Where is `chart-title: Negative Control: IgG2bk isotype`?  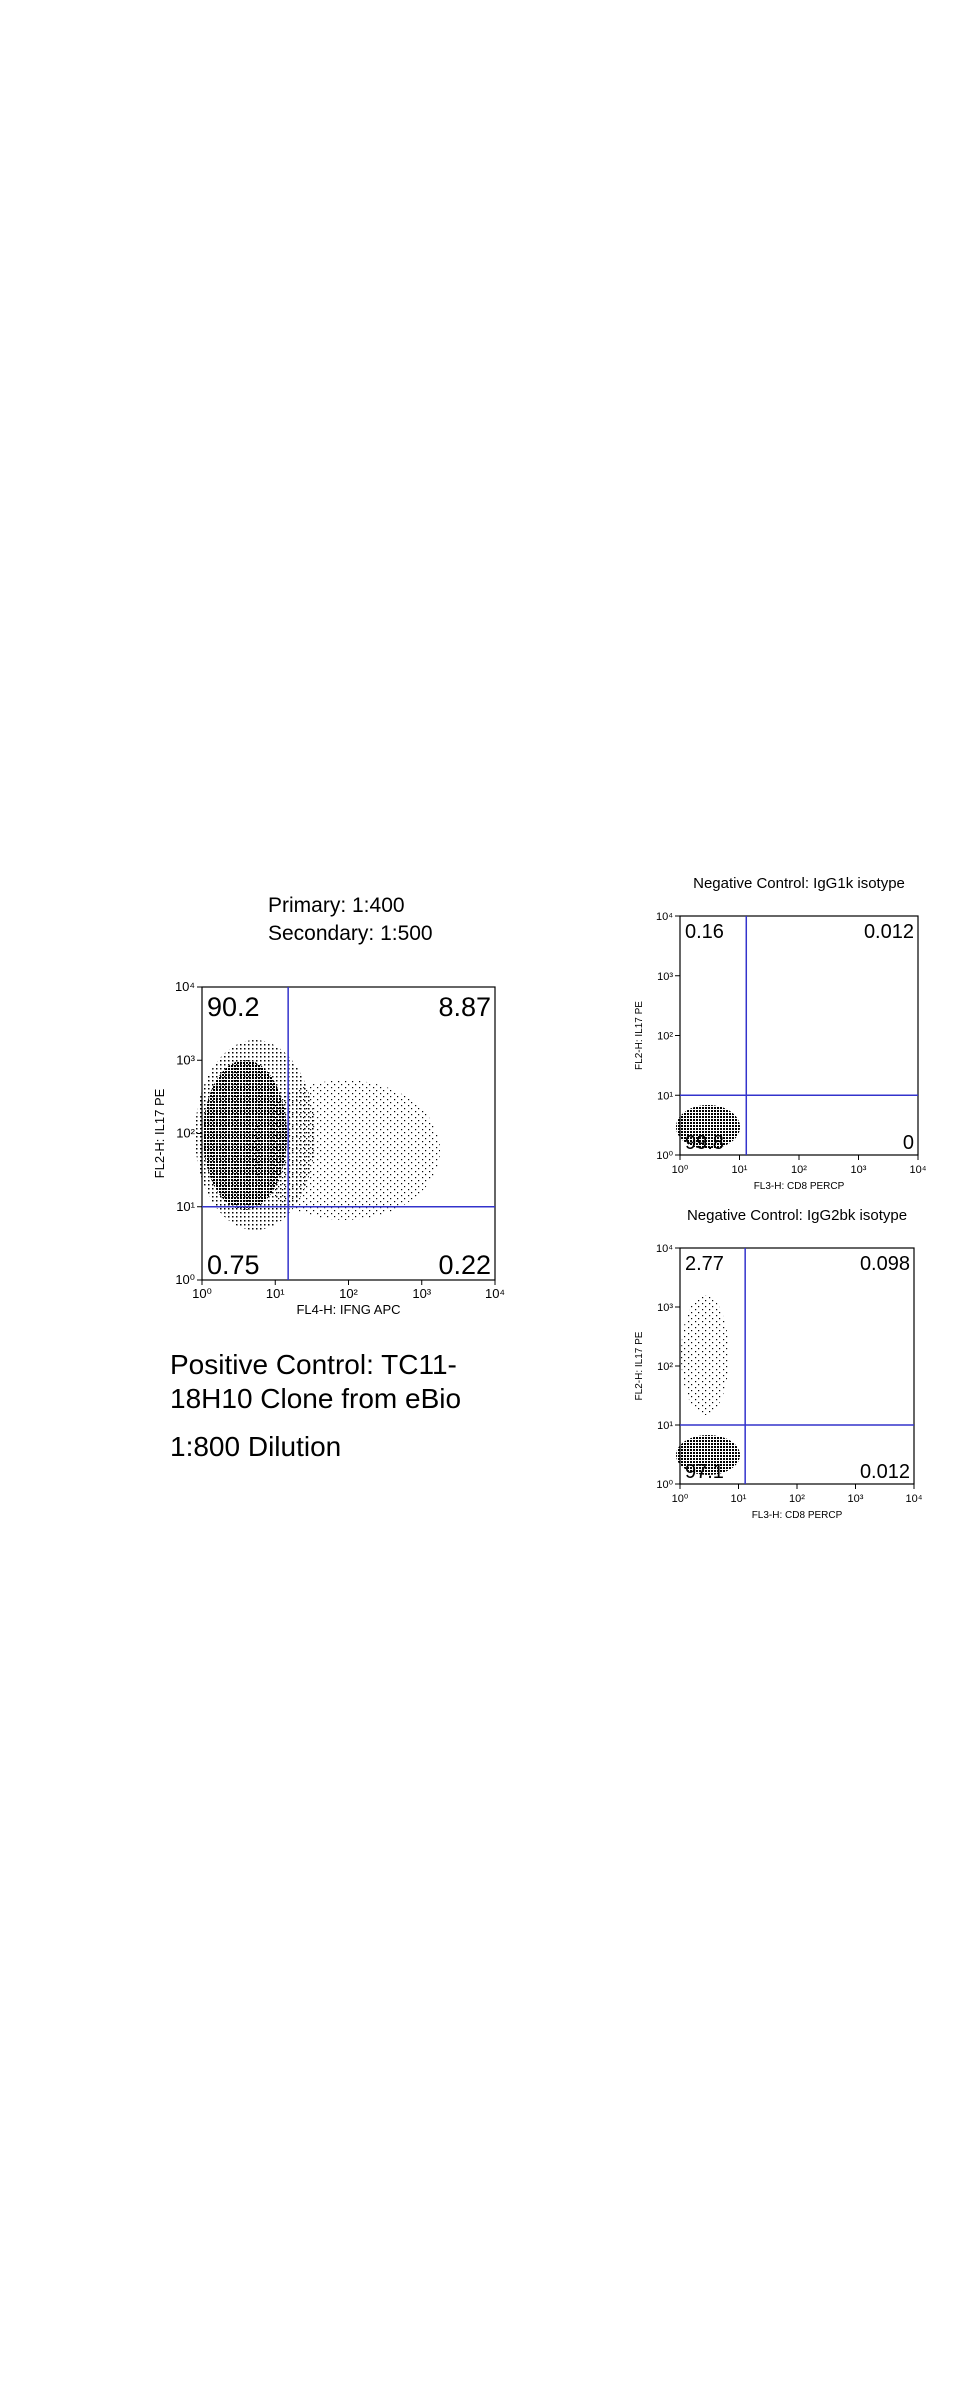 chart-title: Negative Control: IgG2bk isotype is located at coordinates (797, 1215).